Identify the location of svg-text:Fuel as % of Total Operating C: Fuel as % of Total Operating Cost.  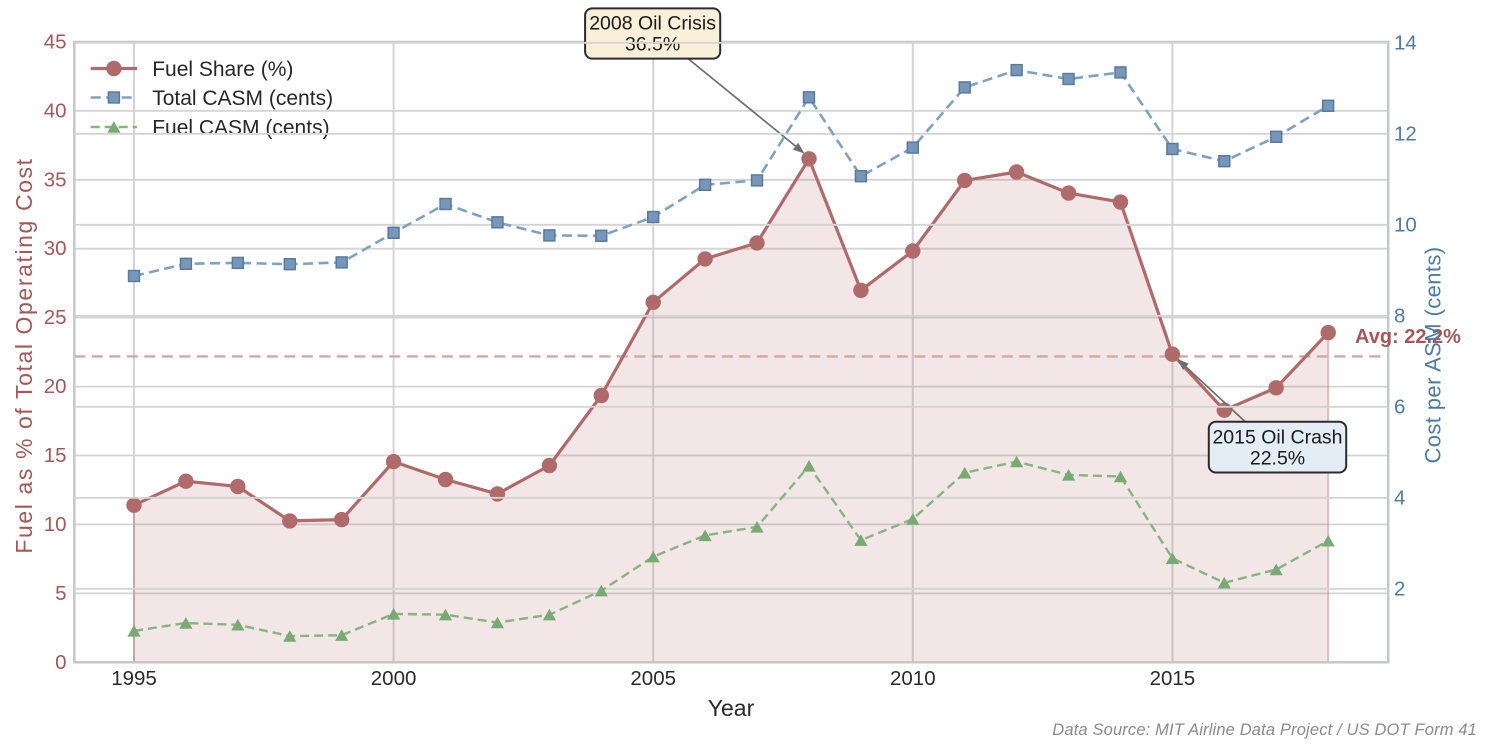
(24, 355).